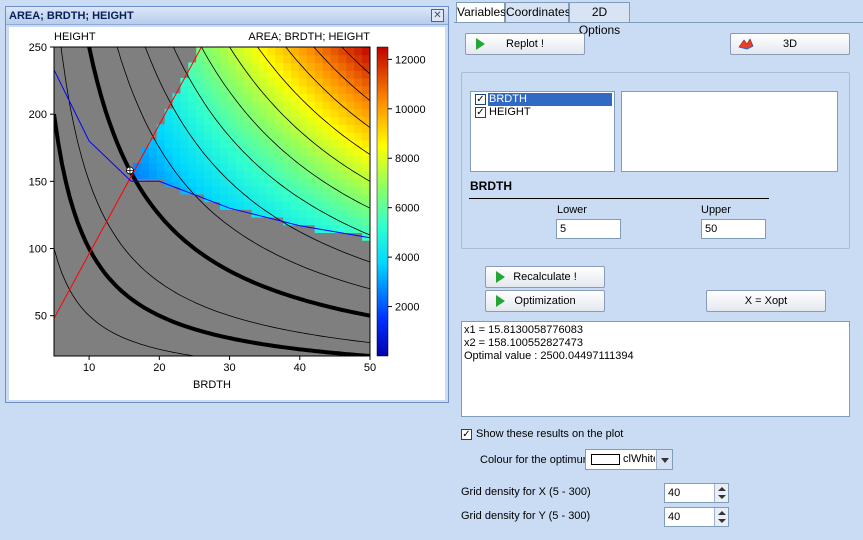 The image size is (863, 540). What do you see at coordinates (696, 493) in the screenshot?
I see `grid-x-input: 40` at bounding box center [696, 493].